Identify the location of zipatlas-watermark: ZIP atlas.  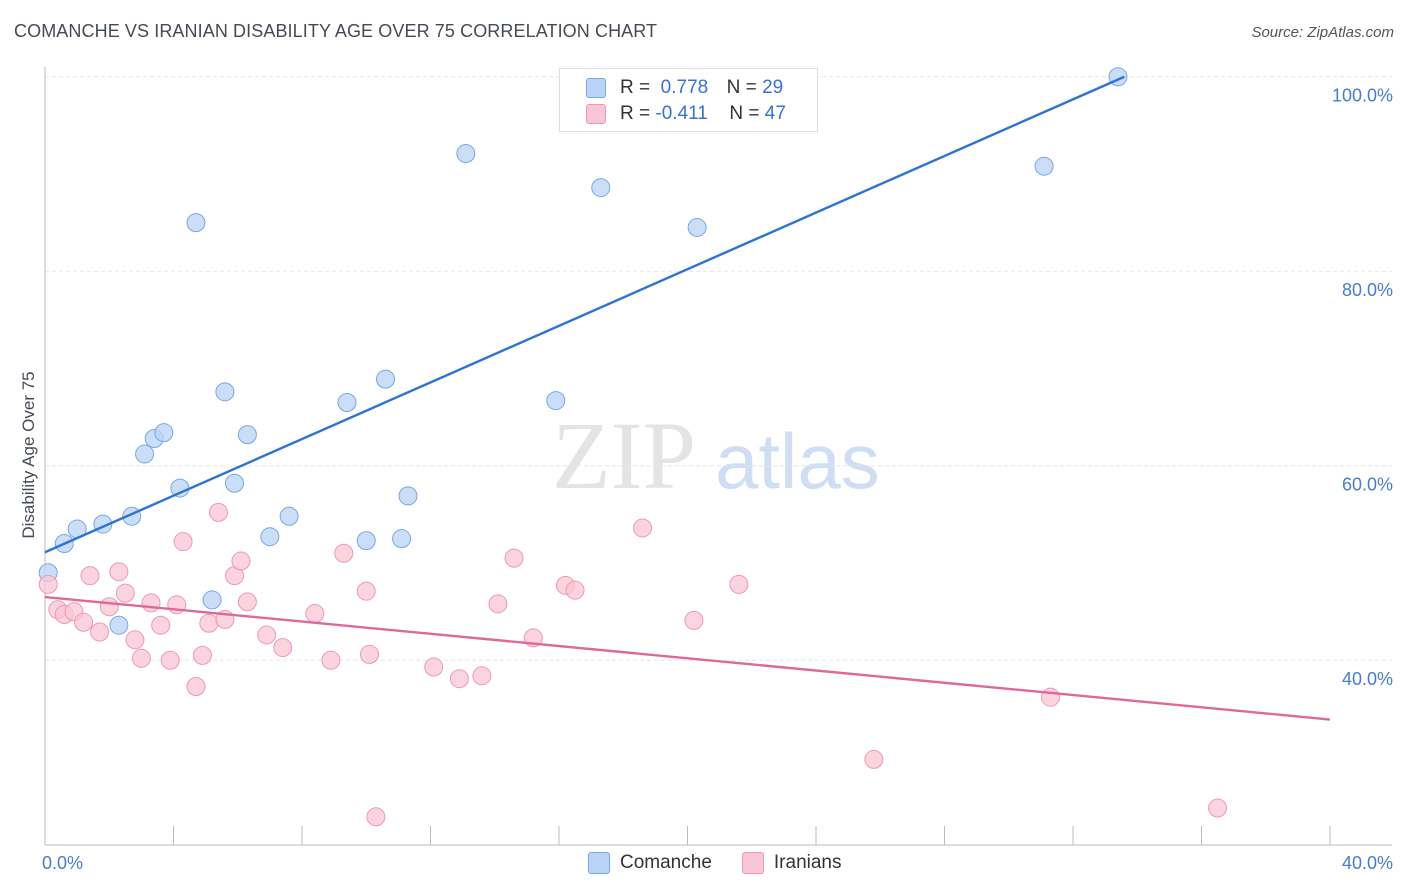
(716, 455).